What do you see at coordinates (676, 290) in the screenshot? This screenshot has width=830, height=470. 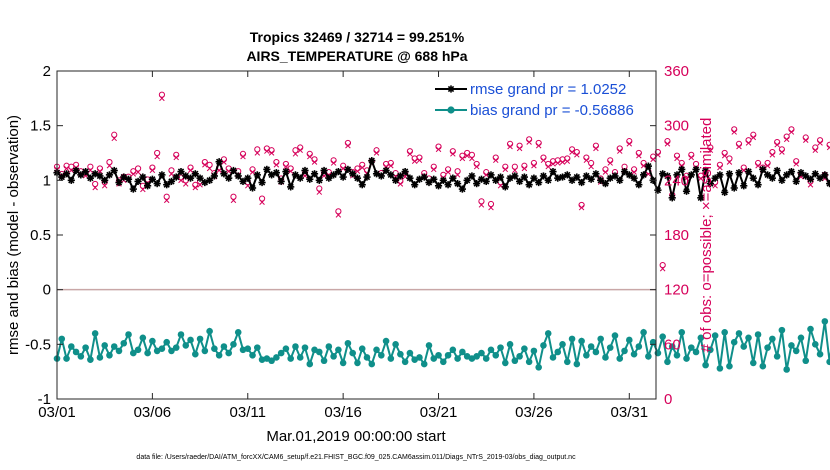 I see `y-right-tick-label: 120` at bounding box center [676, 290].